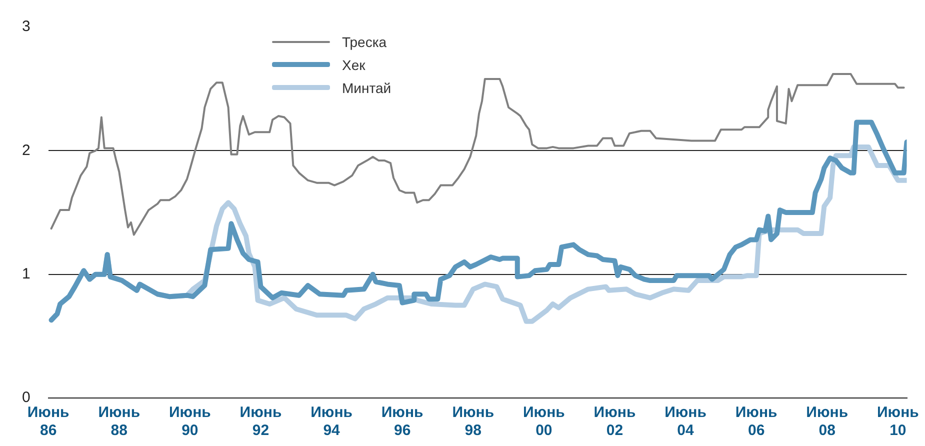  What do you see at coordinates (48, 422) in the screenshot?
I see `x-tick-label: Июнь 86` at bounding box center [48, 422].